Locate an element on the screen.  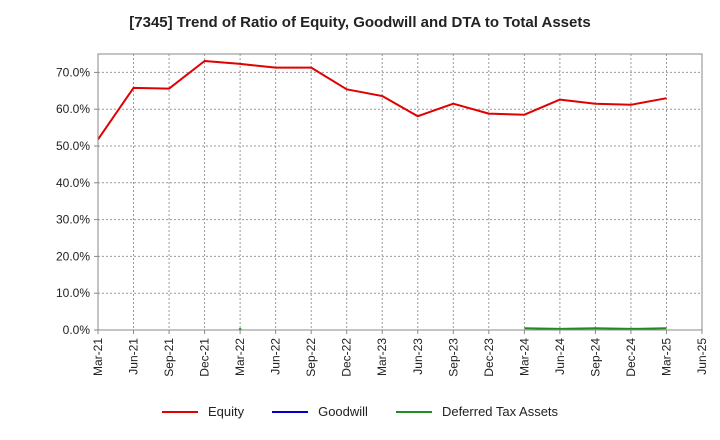
legend-swatch-goodwill is located at coordinates (290, 411).